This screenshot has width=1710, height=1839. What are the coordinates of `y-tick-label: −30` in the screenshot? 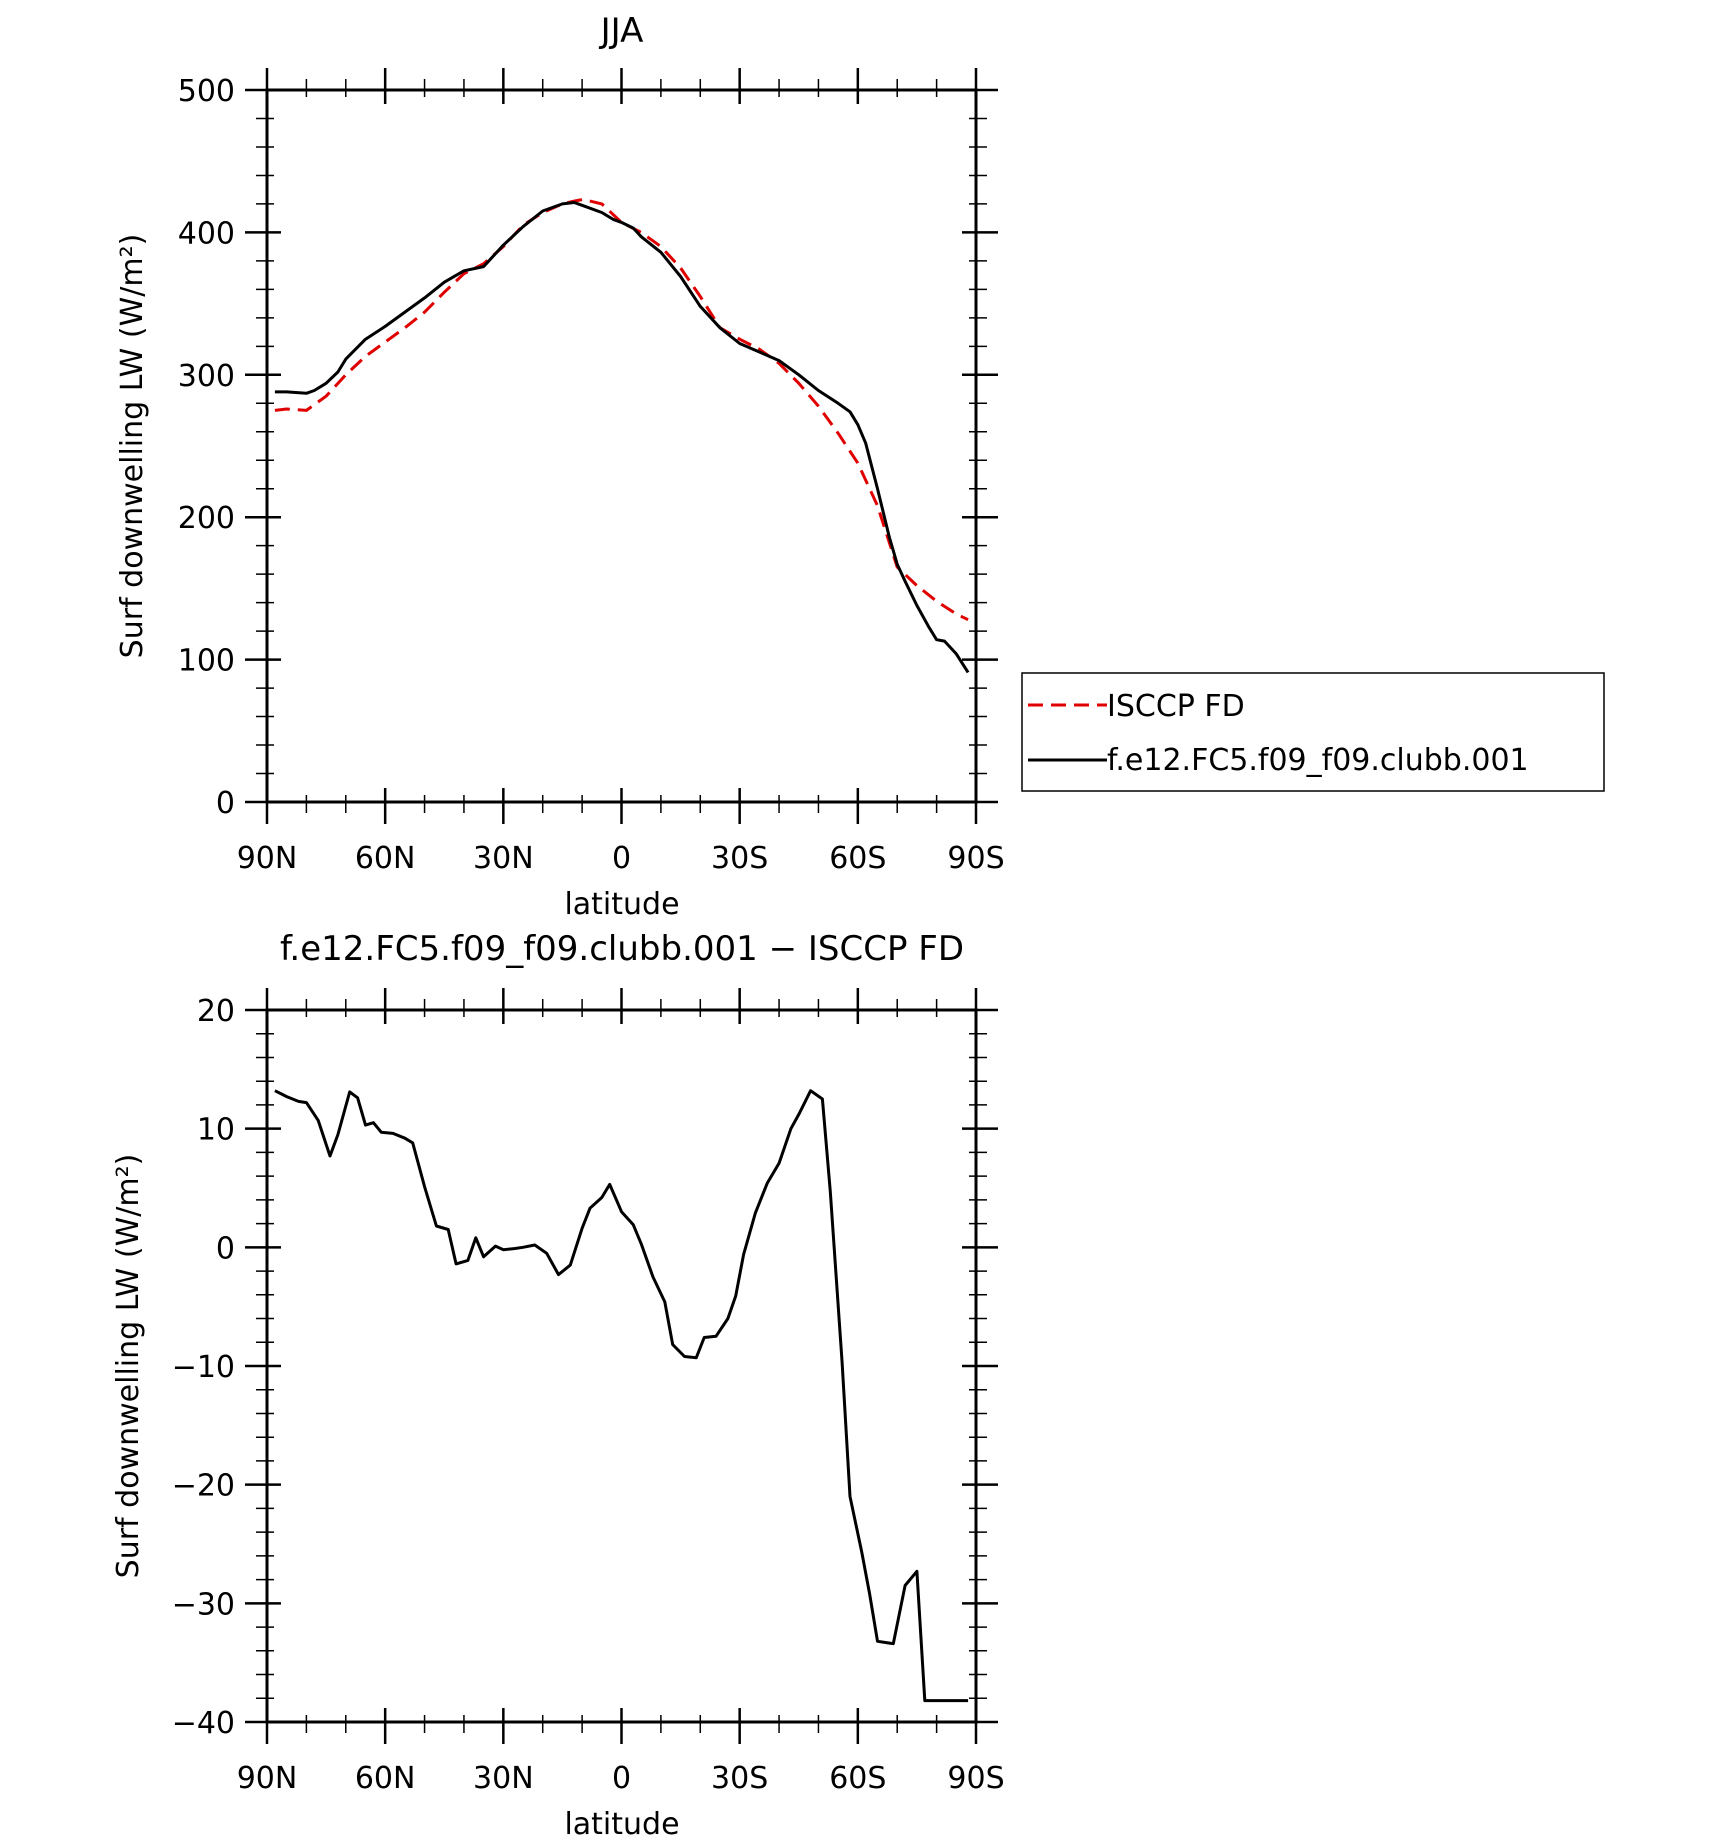 It's located at (203, 1604).